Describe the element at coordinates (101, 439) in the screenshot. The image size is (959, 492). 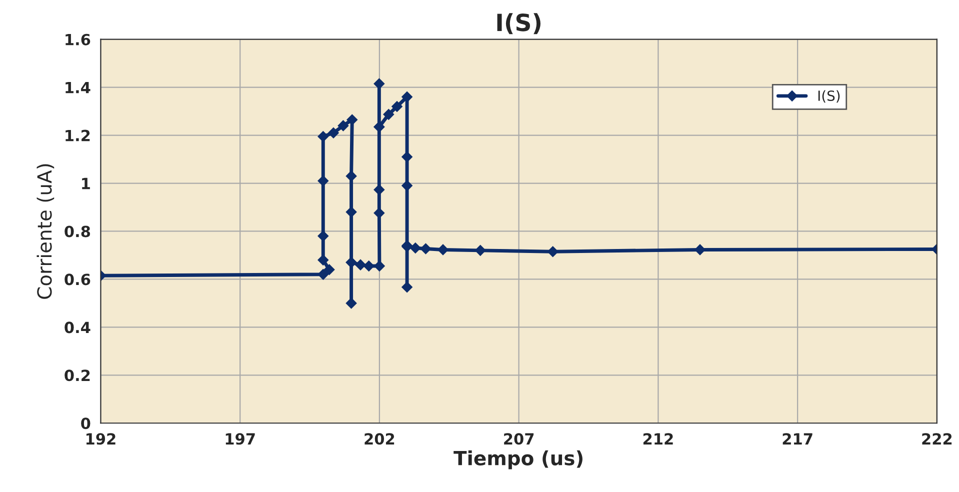
I see `x-tick-label: 192` at that location.